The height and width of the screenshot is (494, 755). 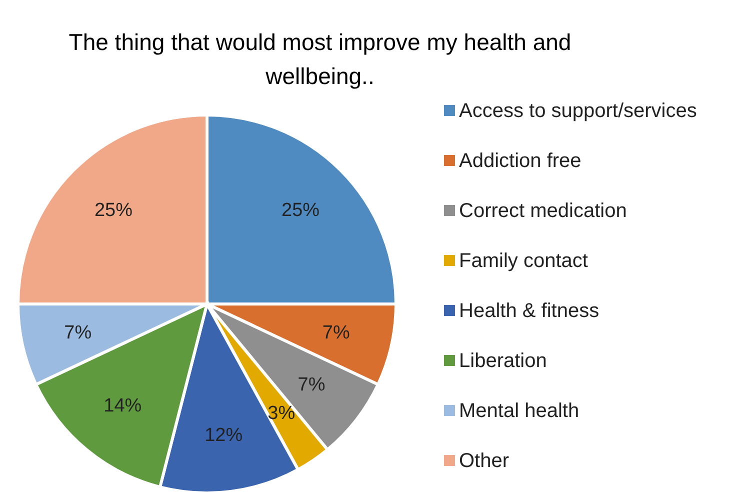 What do you see at coordinates (123, 405) in the screenshot?
I see `data-label: 14%` at bounding box center [123, 405].